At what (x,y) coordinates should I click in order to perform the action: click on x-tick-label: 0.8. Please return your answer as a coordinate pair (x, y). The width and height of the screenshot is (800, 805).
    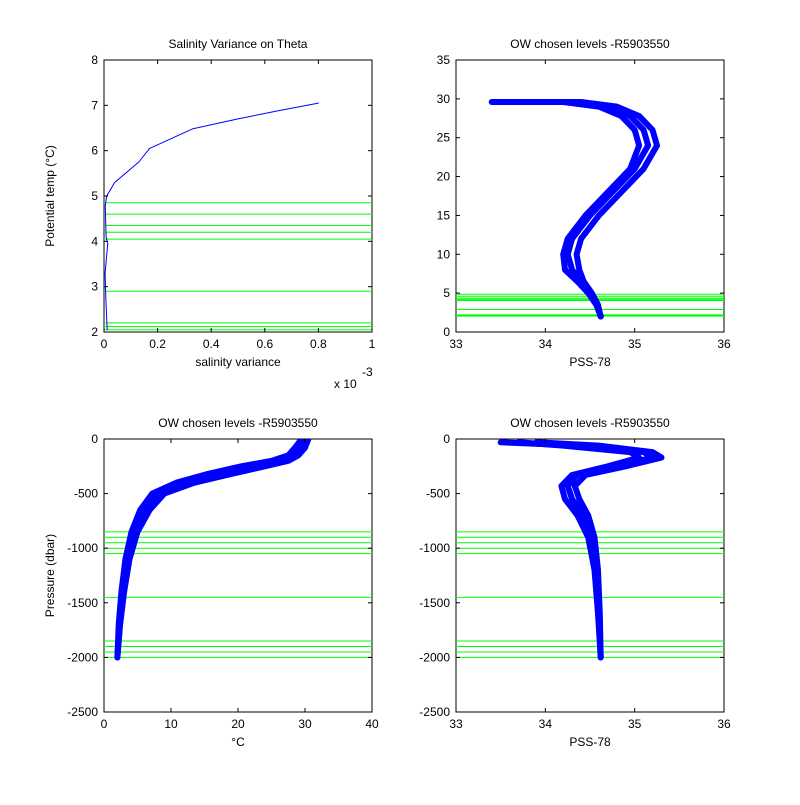
    Looking at the image, I should click on (318, 344).